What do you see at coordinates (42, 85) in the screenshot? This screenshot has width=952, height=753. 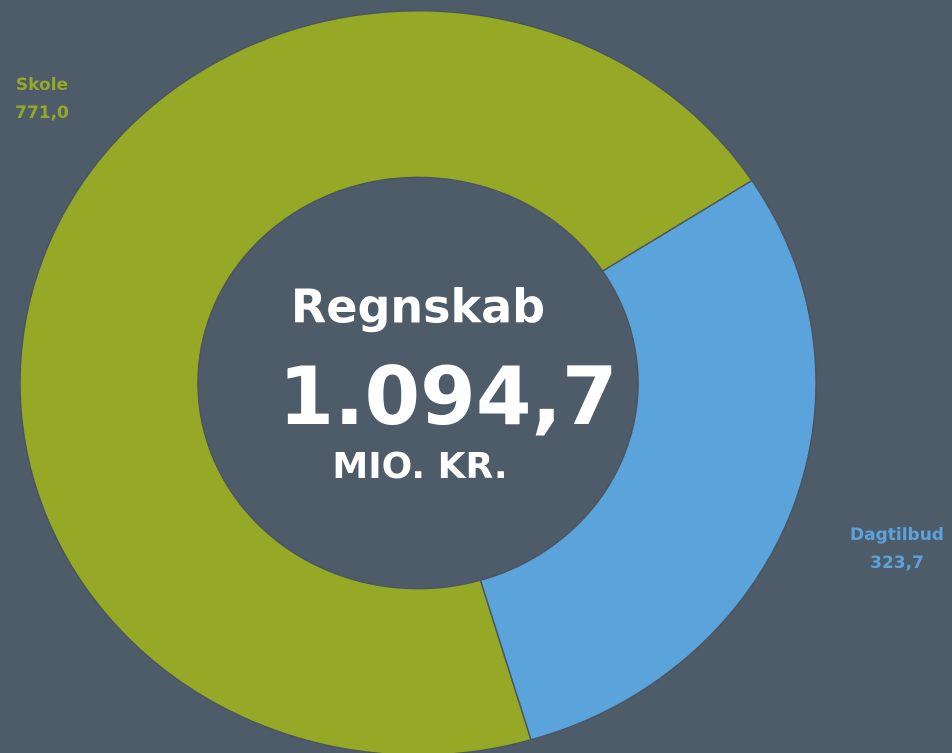 I see `segment-label: Skole` at bounding box center [42, 85].